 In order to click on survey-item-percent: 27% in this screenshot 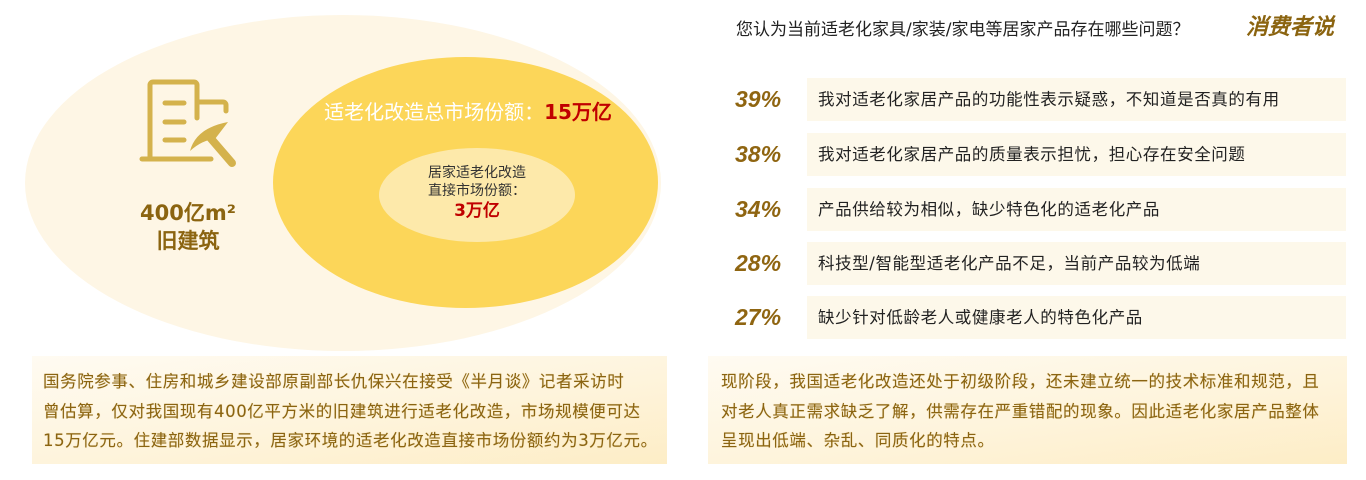, I will do `click(758, 317)`.